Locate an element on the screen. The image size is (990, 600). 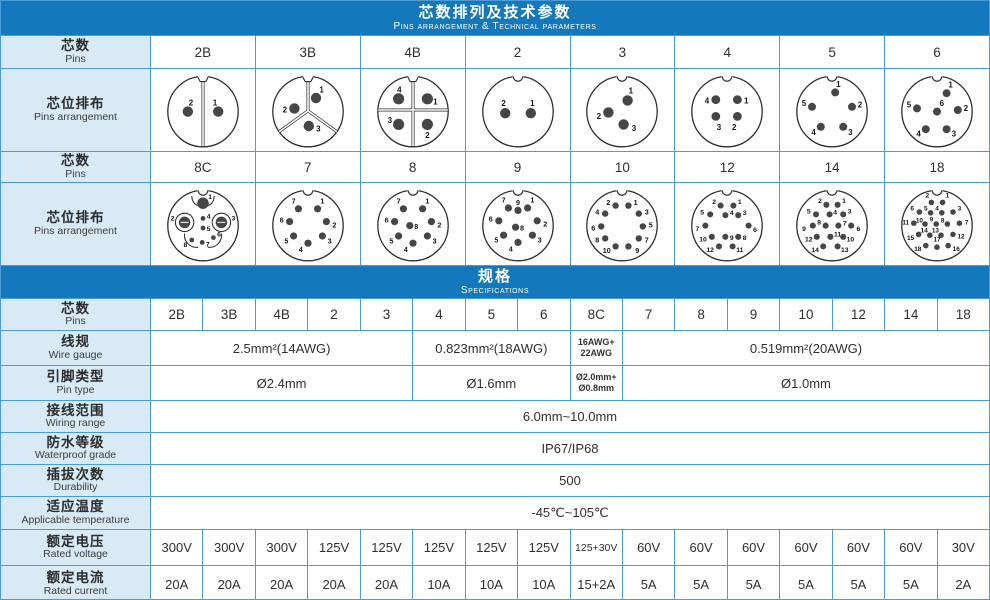
arr-row-0-label-zh: 芯数 is located at coordinates (75, 46).